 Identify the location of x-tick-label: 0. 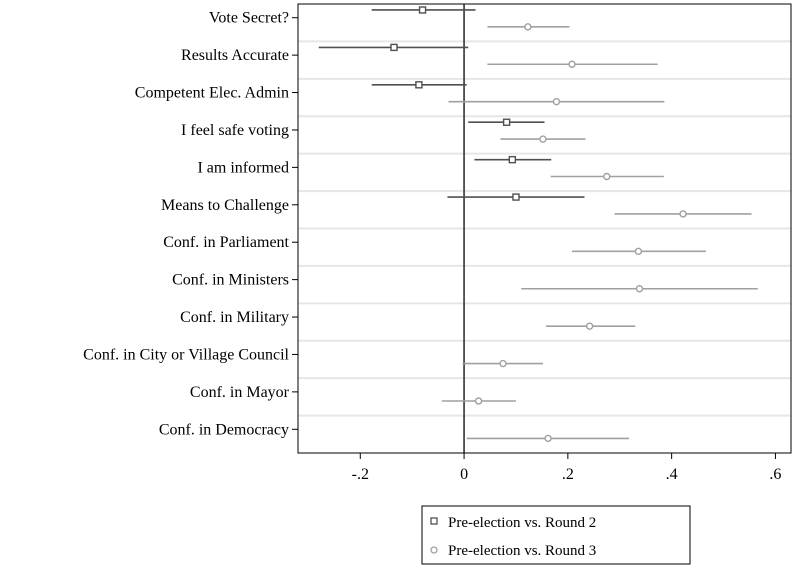
(464, 474).